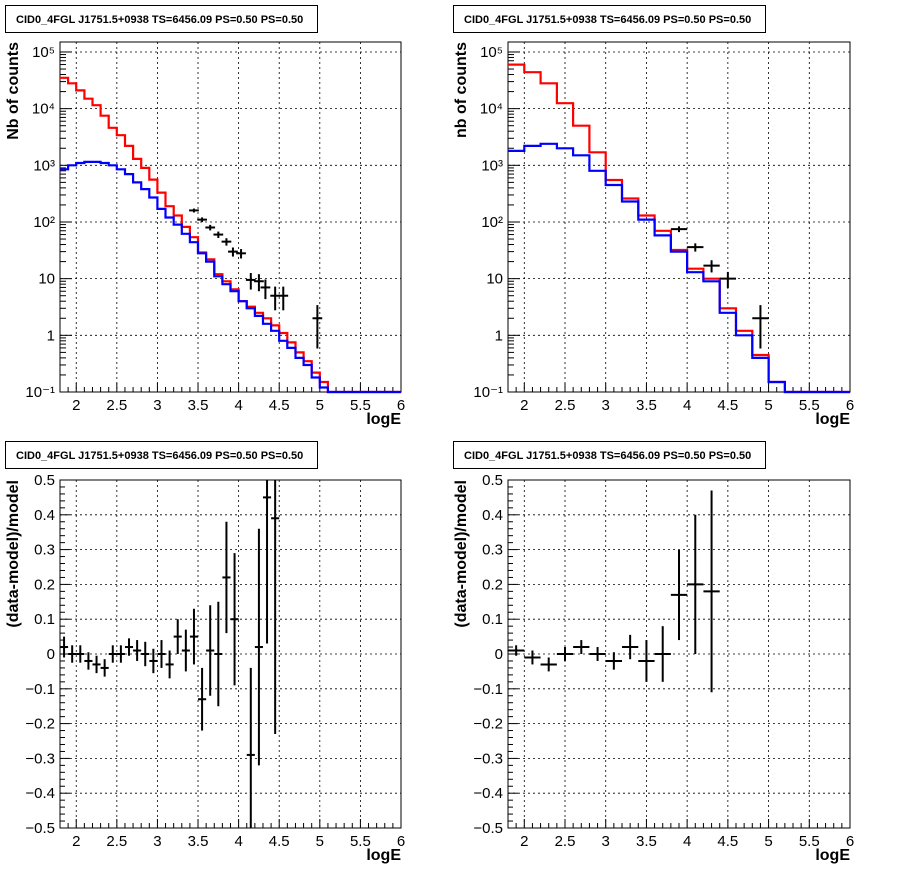 Image resolution: width=898 pixels, height=875 pixels. What do you see at coordinates (13, 91) in the screenshot?
I see `y-axis-label: Nb of counts` at bounding box center [13, 91].